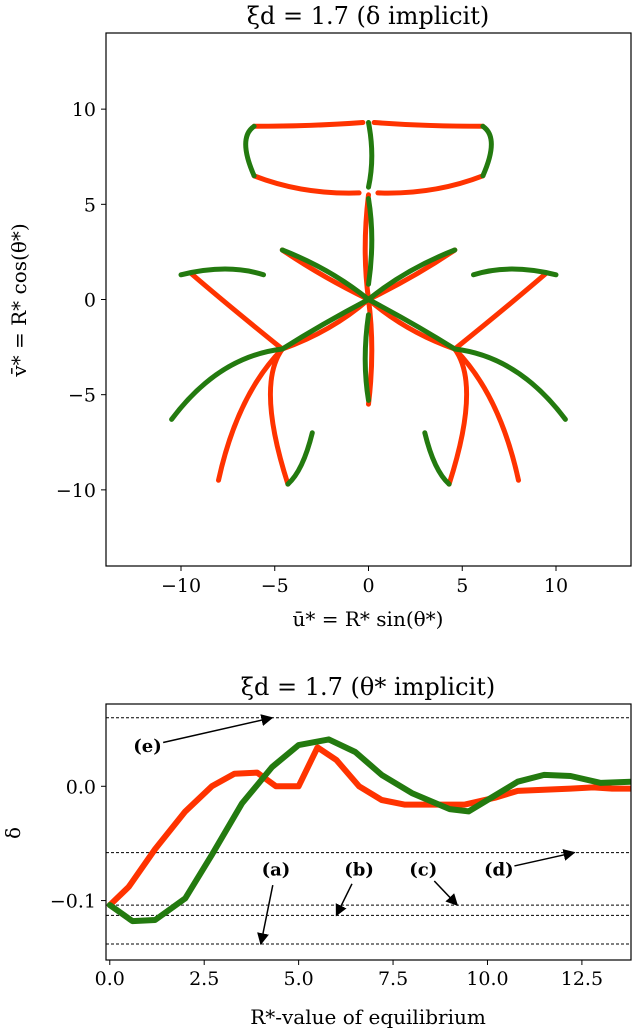 The height and width of the screenshot is (1034, 632). Describe the element at coordinates (81, 787) in the screenshot. I see `bottom-y-tick-label: 0.0` at that location.